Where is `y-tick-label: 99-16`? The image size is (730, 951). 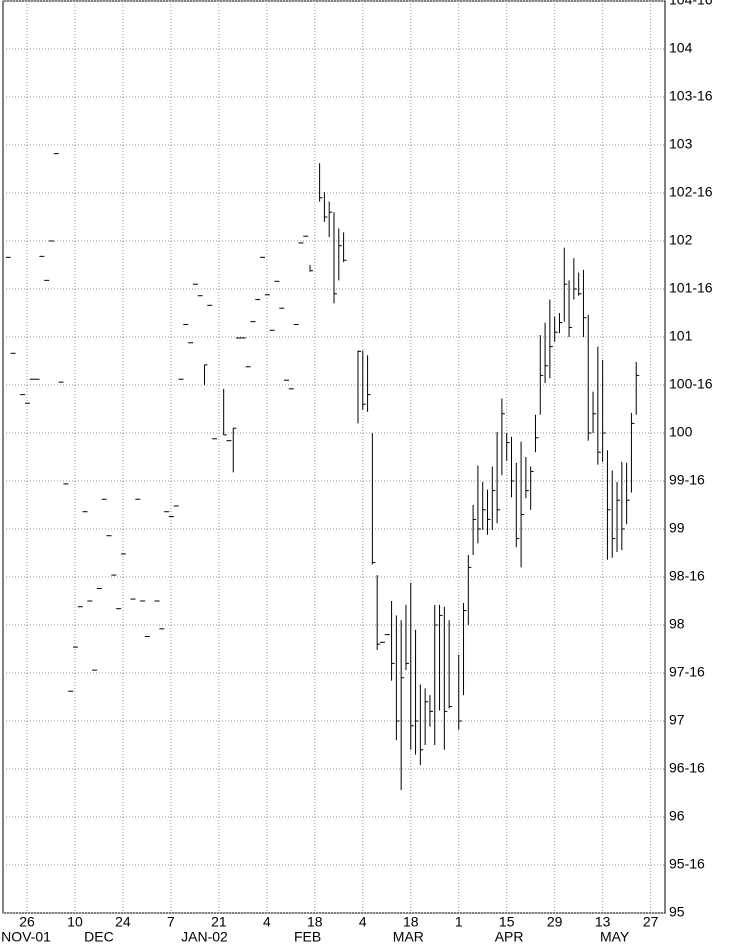 y-tick-label: 99-16 is located at coordinates (687, 480).